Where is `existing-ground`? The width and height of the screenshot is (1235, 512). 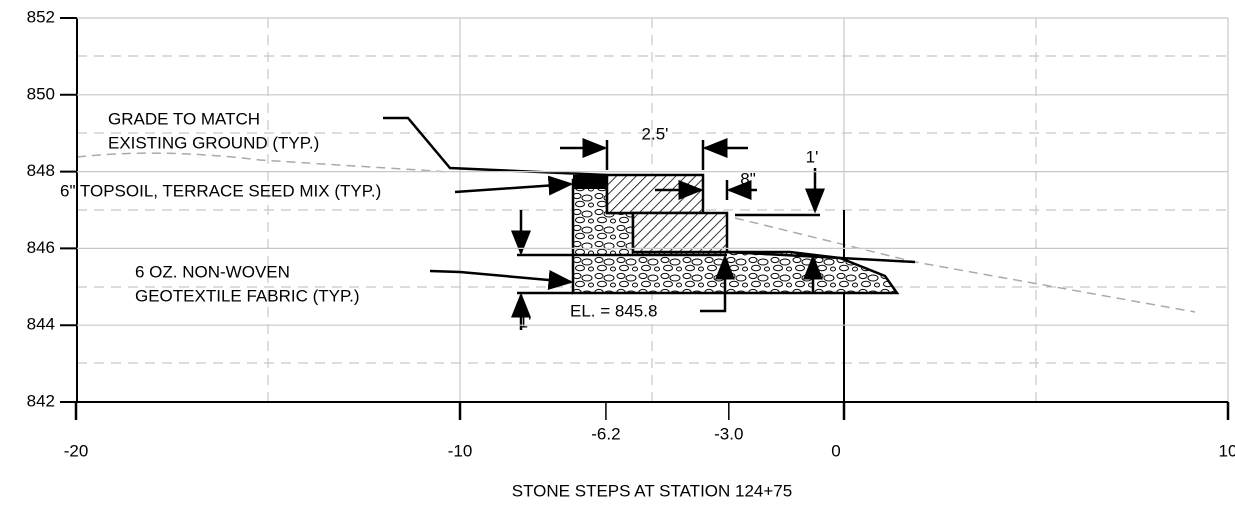
existing-ground is located at coordinates (263, 162).